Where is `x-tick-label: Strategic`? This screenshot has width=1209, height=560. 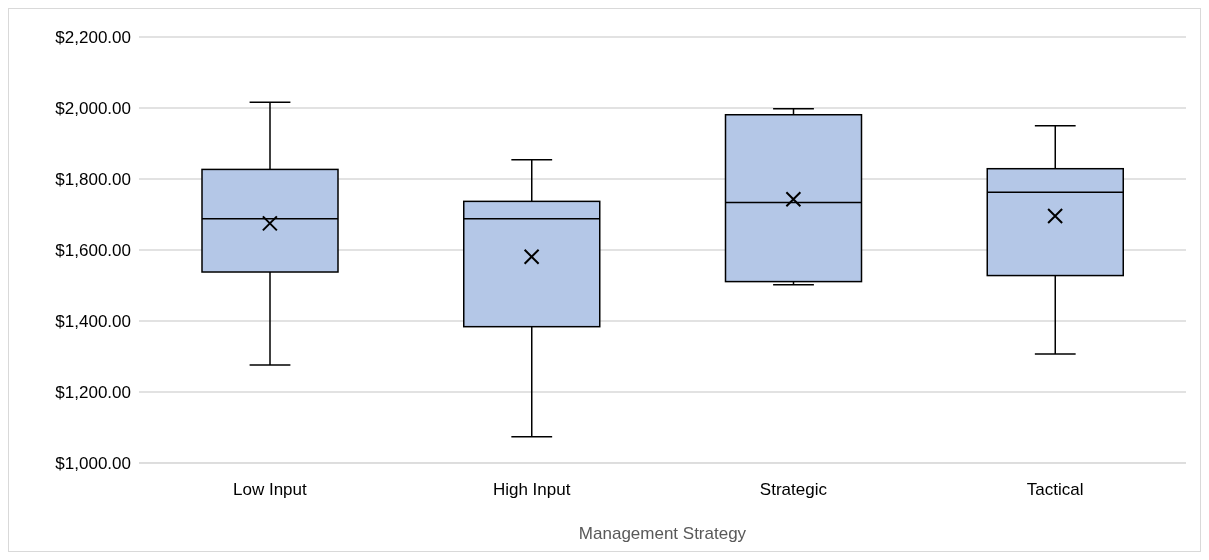
x-tick-label: Strategic is located at coordinates (793, 490).